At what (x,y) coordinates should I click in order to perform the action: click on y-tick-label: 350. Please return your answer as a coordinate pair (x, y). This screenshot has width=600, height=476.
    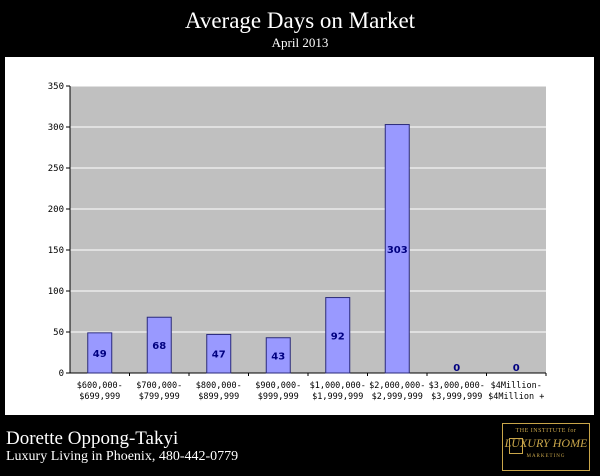
    Looking at the image, I should click on (56, 87).